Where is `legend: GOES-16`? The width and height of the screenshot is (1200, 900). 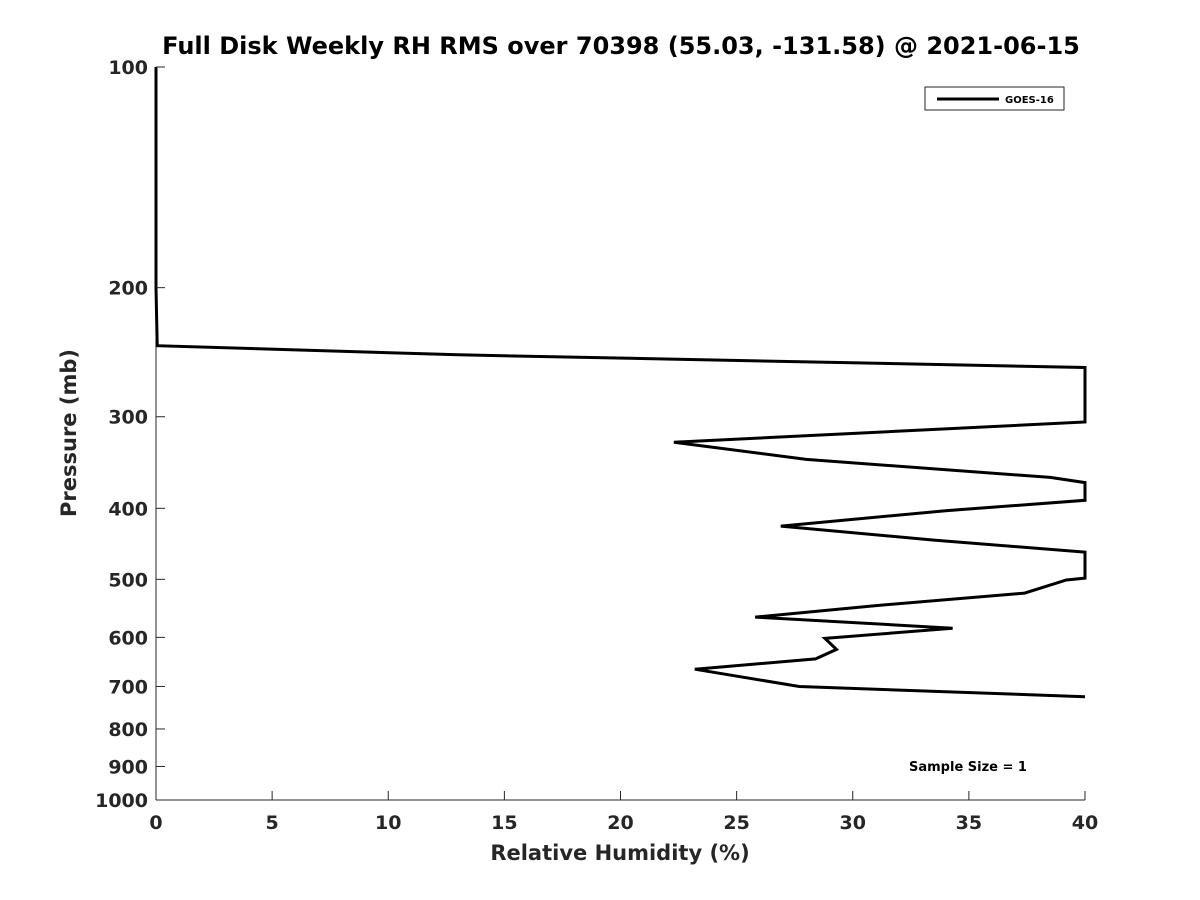
legend: GOES-16 is located at coordinates (994, 98).